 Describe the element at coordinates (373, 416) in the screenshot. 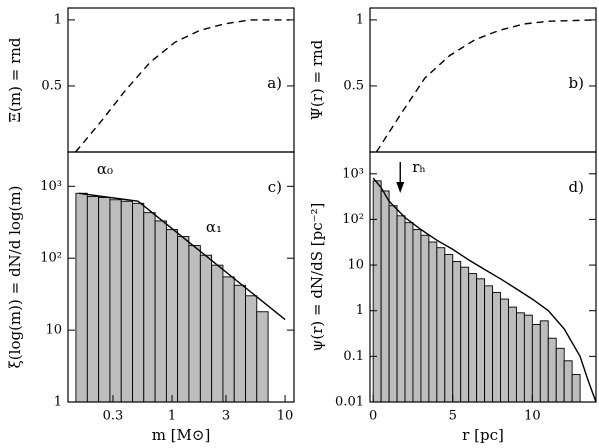

I see `x-tick-label: 0` at that location.